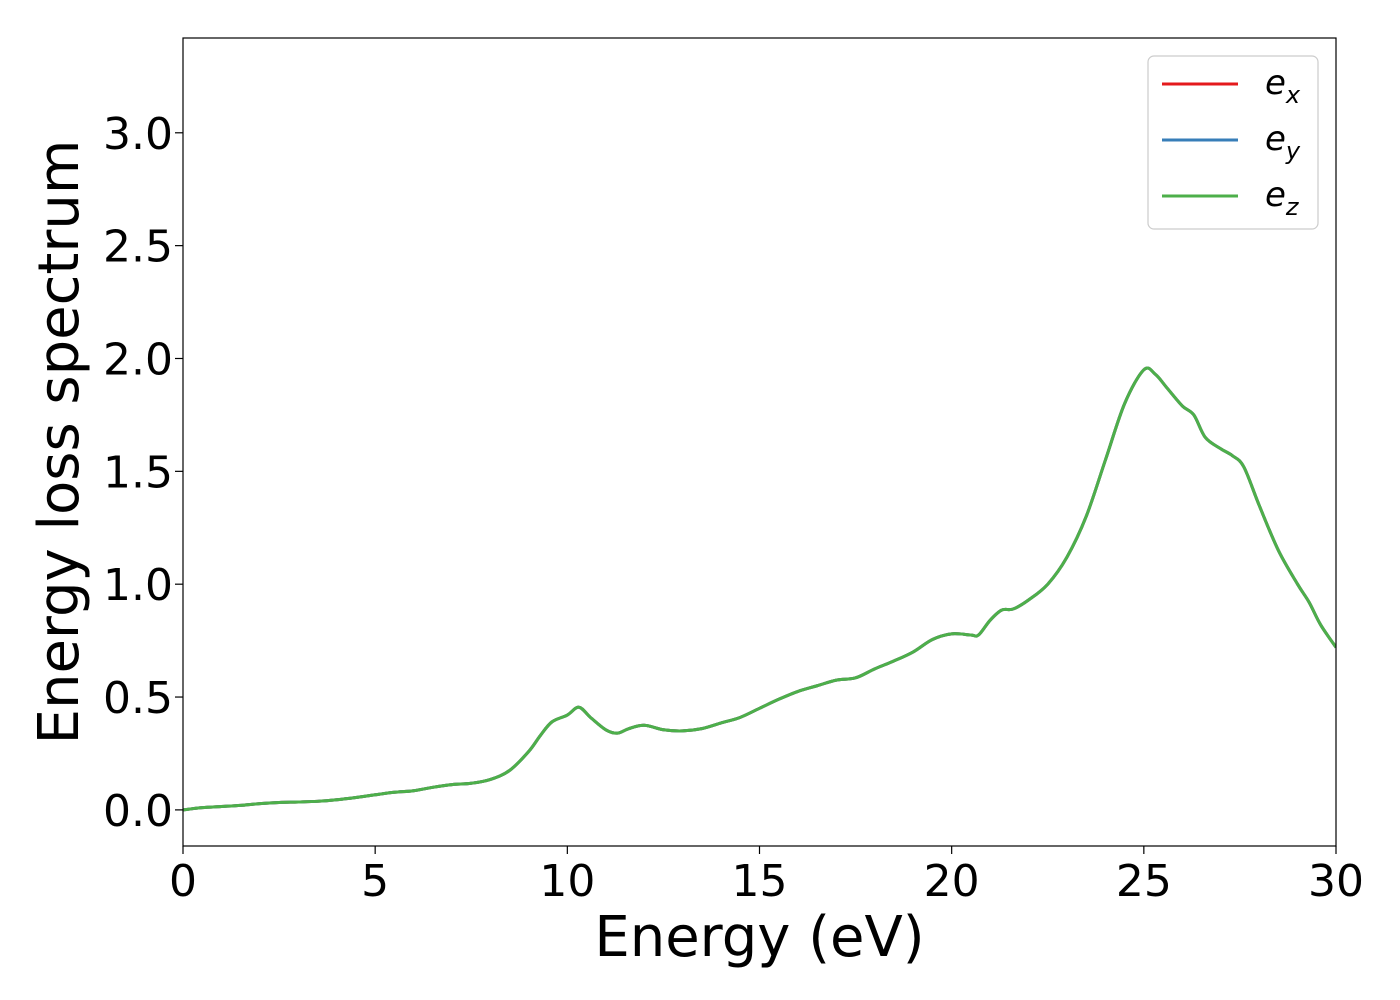  I want to click on x-tick-label: 30, so click(1336, 881).